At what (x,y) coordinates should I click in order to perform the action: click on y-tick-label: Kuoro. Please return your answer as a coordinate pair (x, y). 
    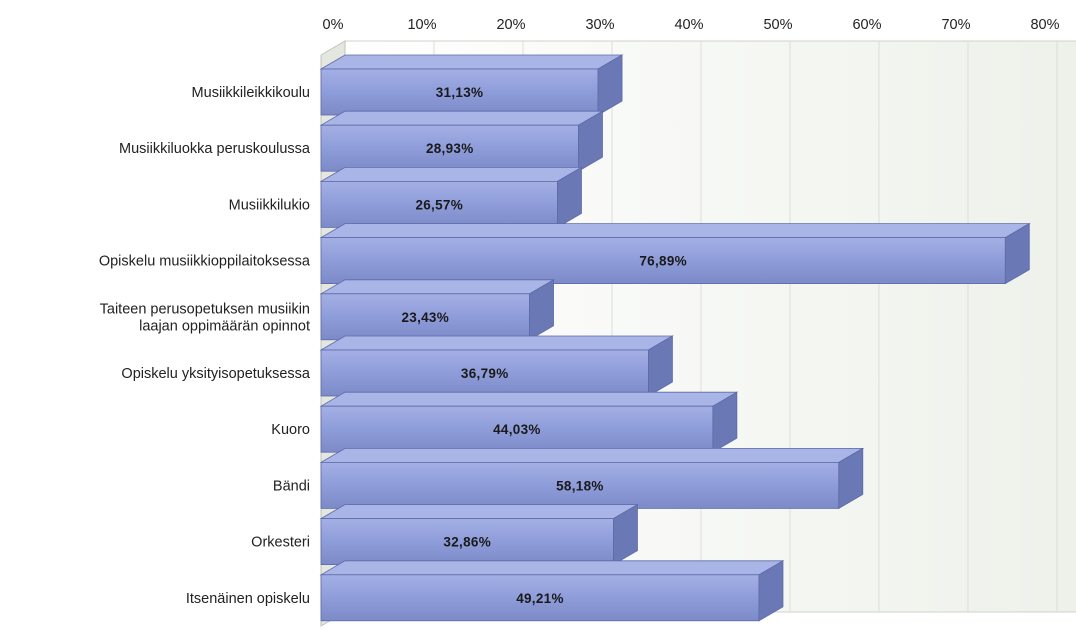
    Looking at the image, I should click on (290, 430).